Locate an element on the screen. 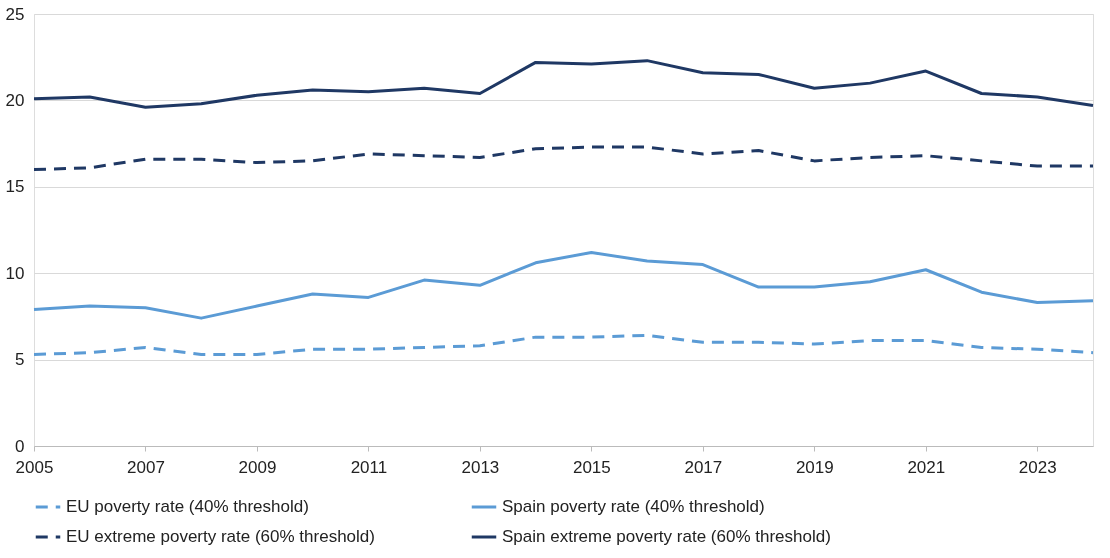 The width and height of the screenshot is (1110, 558). x-tick-label: 2021 is located at coordinates (926, 467).